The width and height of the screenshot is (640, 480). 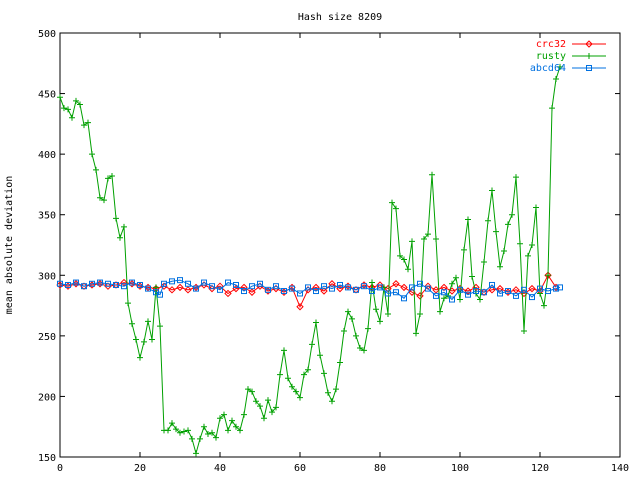 I want to click on legend-marker-crc32, so click(x=589, y=44).